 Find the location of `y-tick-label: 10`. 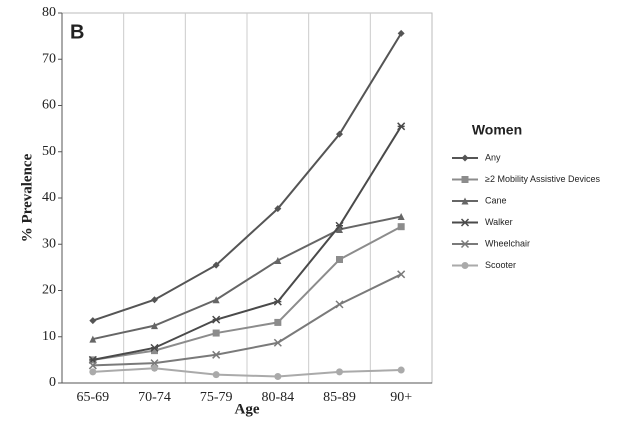

y-tick-label: 10 is located at coordinates (49, 336).